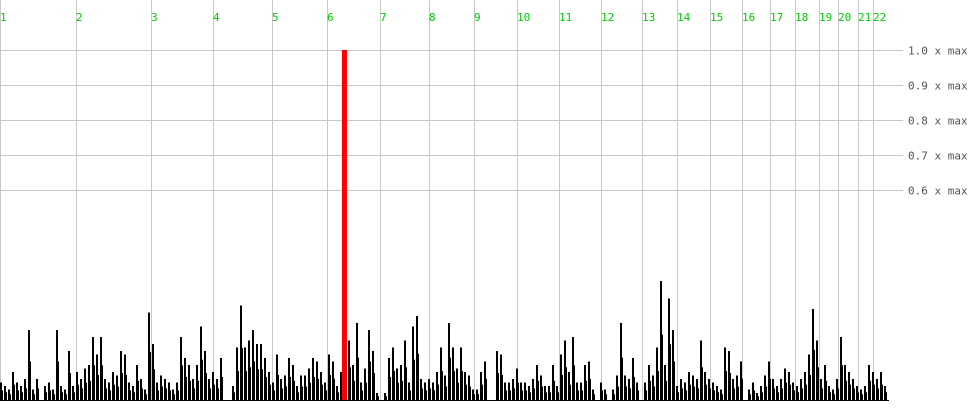 This screenshot has height=420, width=980. I want to click on y-tick-label: 1.0 x max, so click(938, 51).